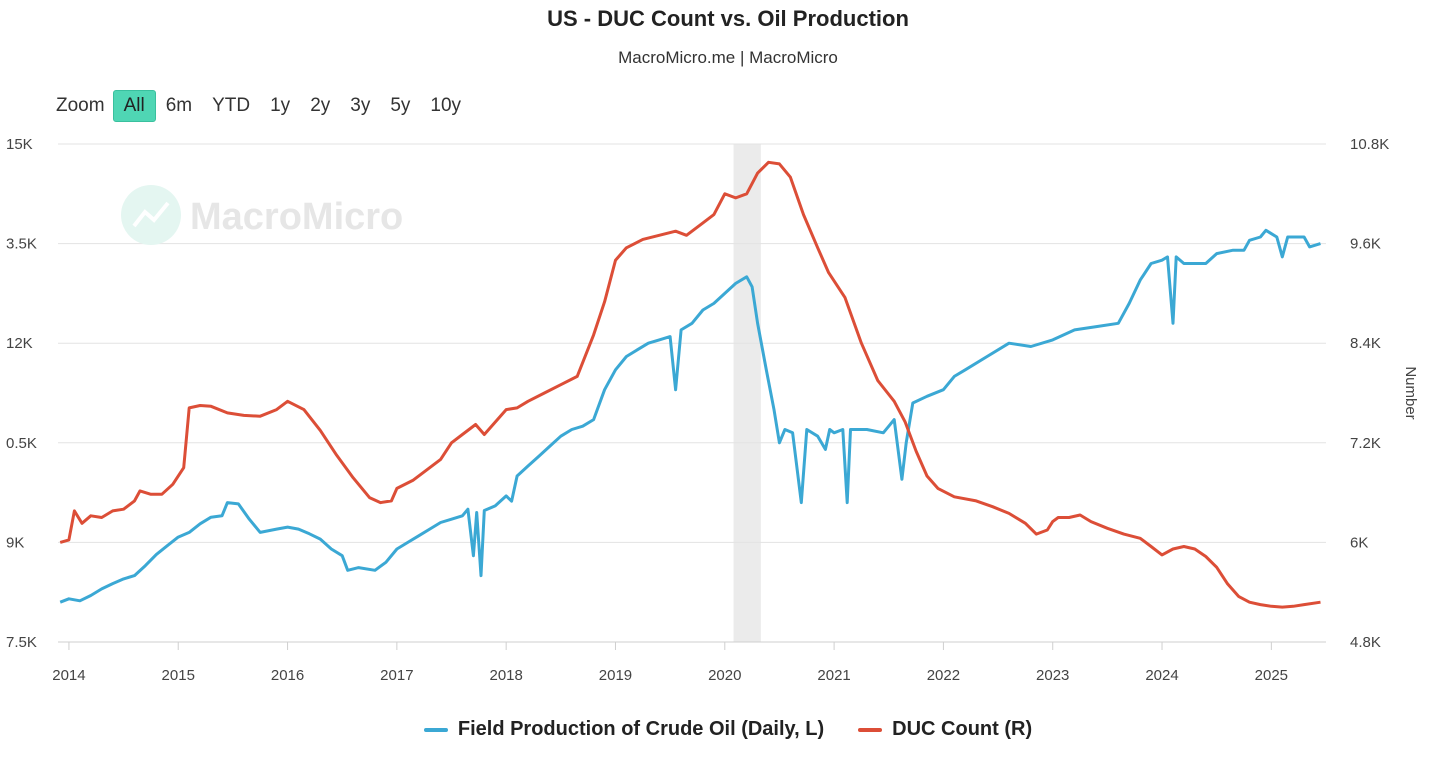  I want to click on zoom-all-button: All, so click(134, 106).